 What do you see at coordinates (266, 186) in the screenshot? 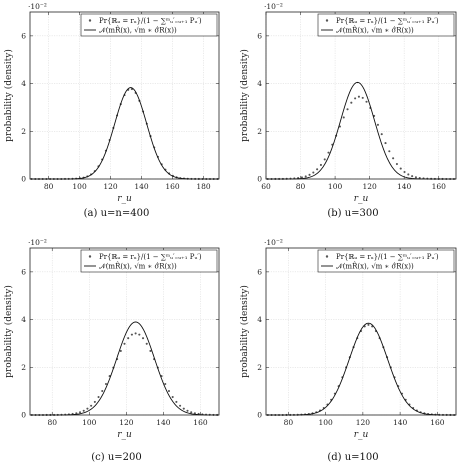
I see `x-tick-label: 60` at bounding box center [266, 186].